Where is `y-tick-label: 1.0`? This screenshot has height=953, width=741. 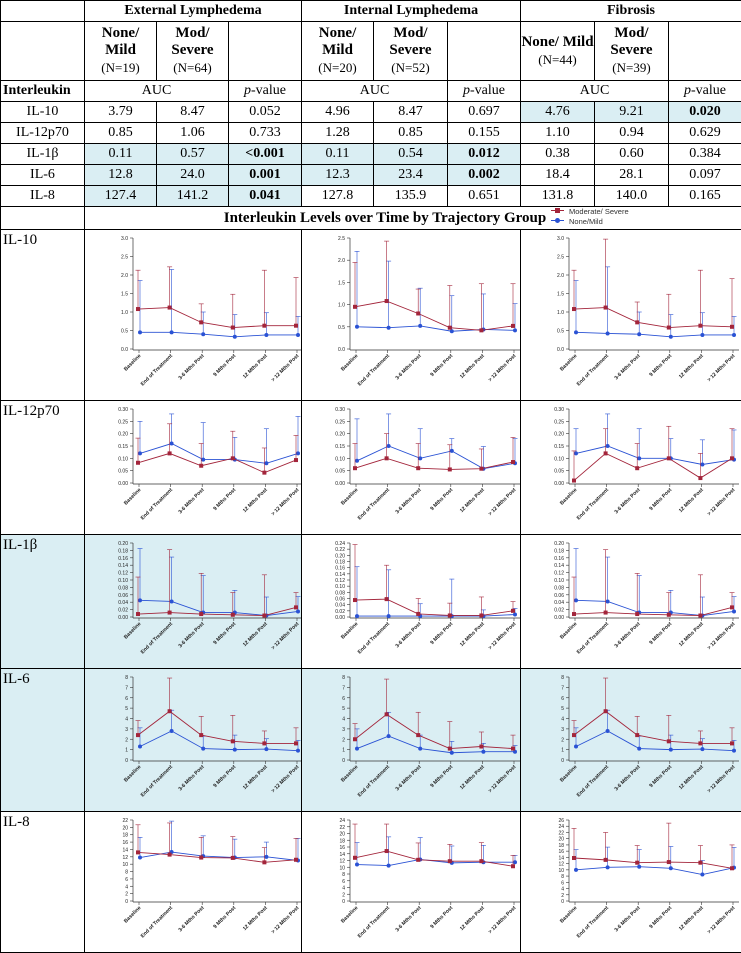
y-tick-label: 1.0 is located at coordinates (560, 313).